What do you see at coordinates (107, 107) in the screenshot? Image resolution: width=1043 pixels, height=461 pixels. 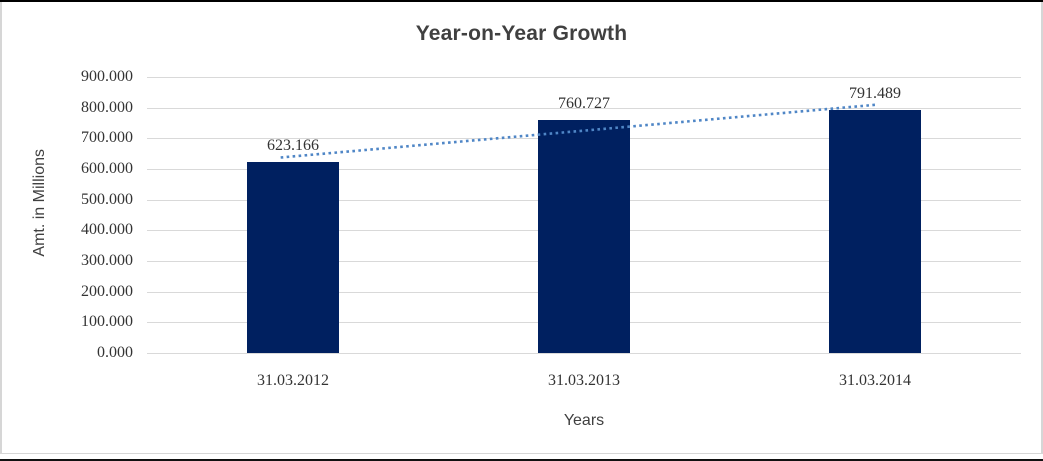 I see `y-tick-label: 800.000` at bounding box center [107, 107].